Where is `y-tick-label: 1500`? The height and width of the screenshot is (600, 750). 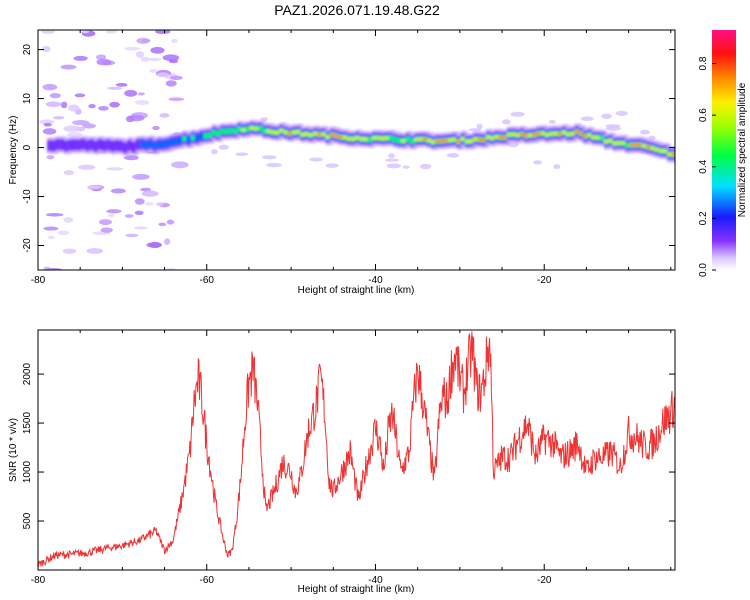 y-tick-label: 1500 is located at coordinates (27, 423).